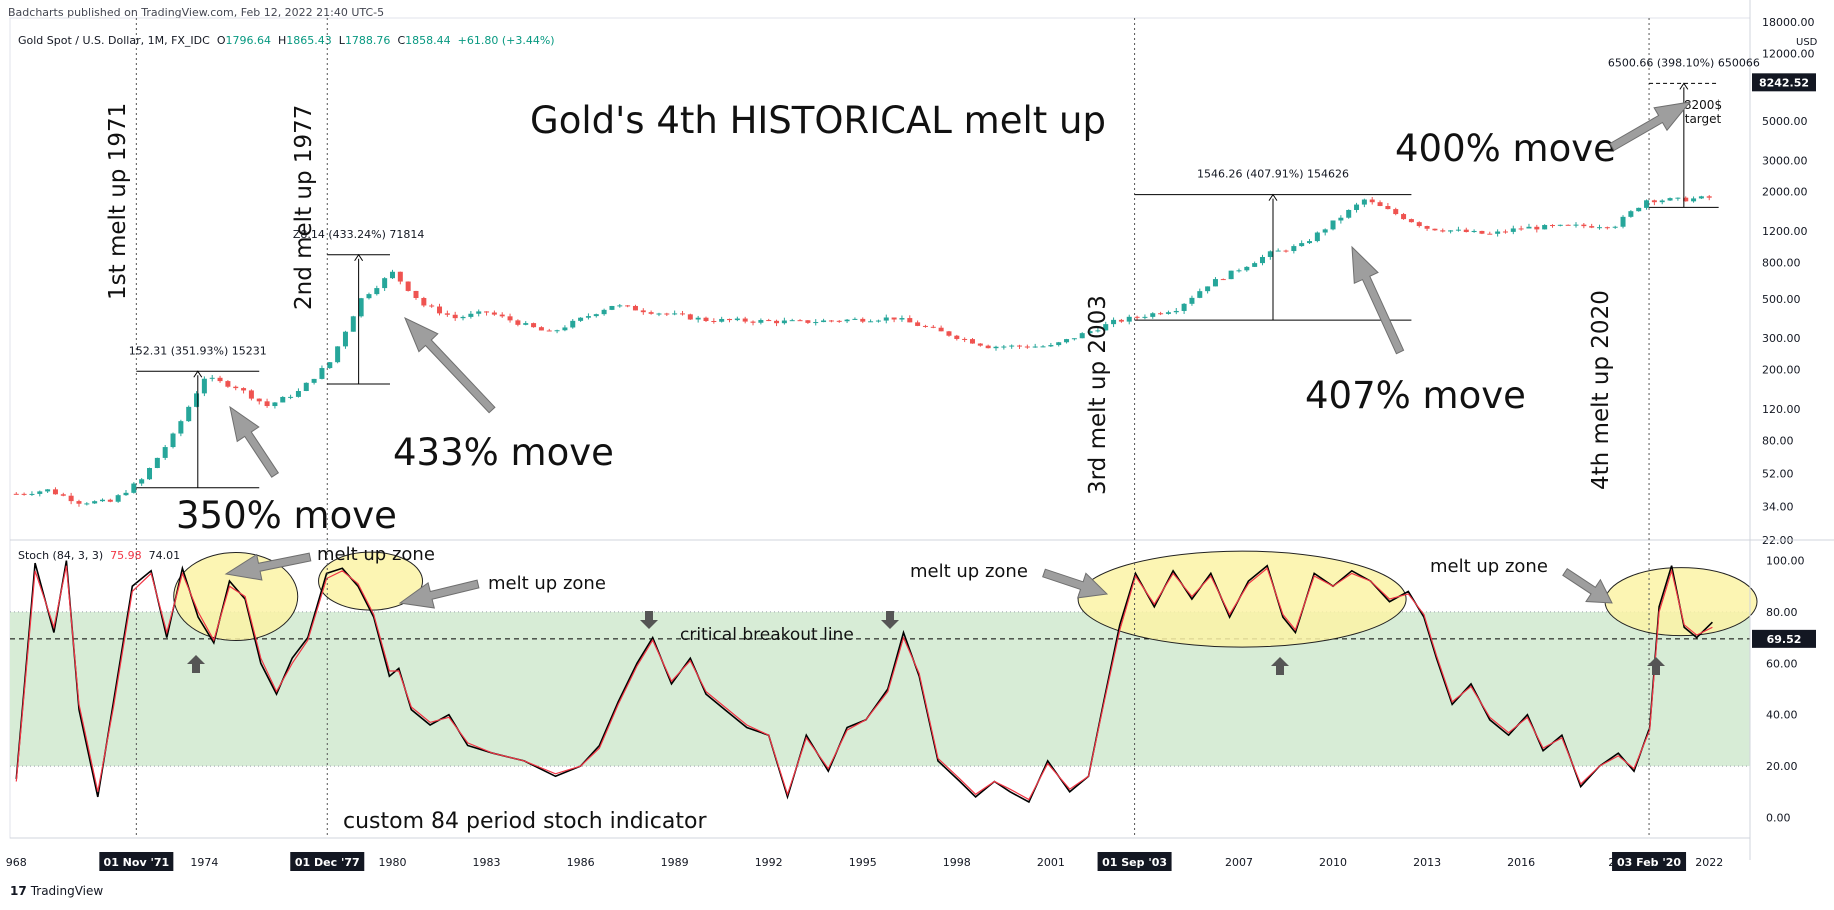 Image resolution: width=1834 pixels, height=910 pixels. I want to click on melt-up-zone-ellipse, so click(236, 597).